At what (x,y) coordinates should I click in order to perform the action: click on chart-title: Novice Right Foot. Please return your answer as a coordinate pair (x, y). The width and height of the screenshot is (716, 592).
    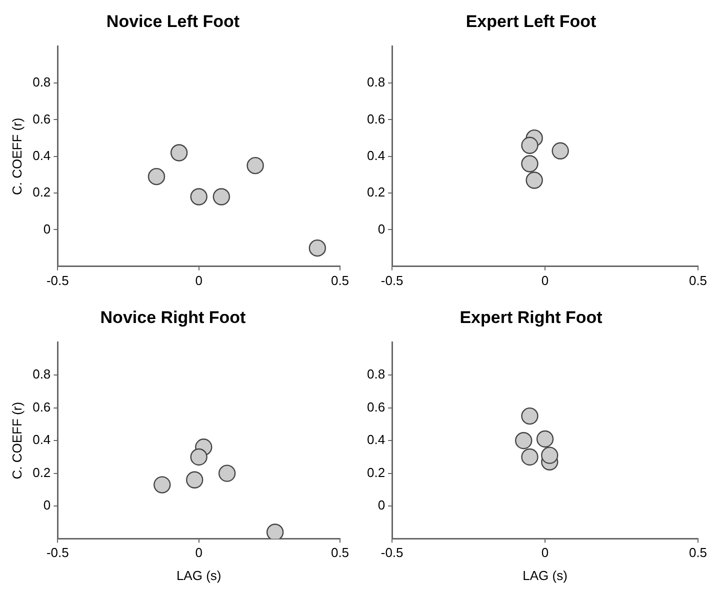
    Looking at the image, I should click on (173, 317).